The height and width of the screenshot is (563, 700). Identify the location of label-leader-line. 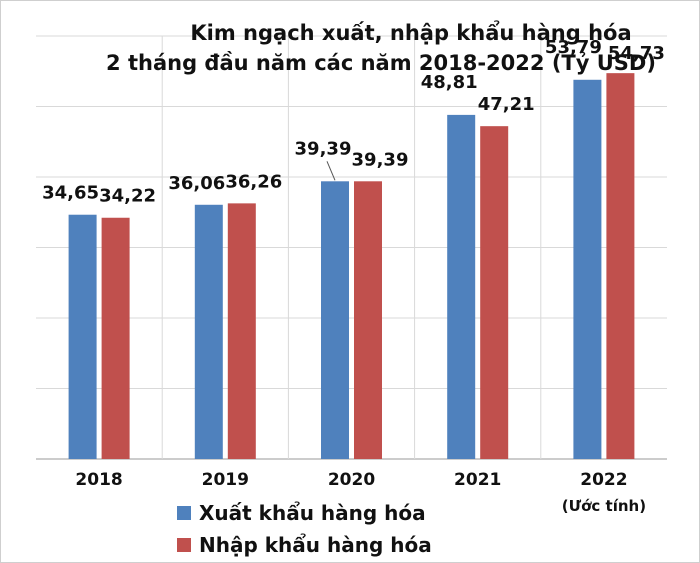
(331, 171).